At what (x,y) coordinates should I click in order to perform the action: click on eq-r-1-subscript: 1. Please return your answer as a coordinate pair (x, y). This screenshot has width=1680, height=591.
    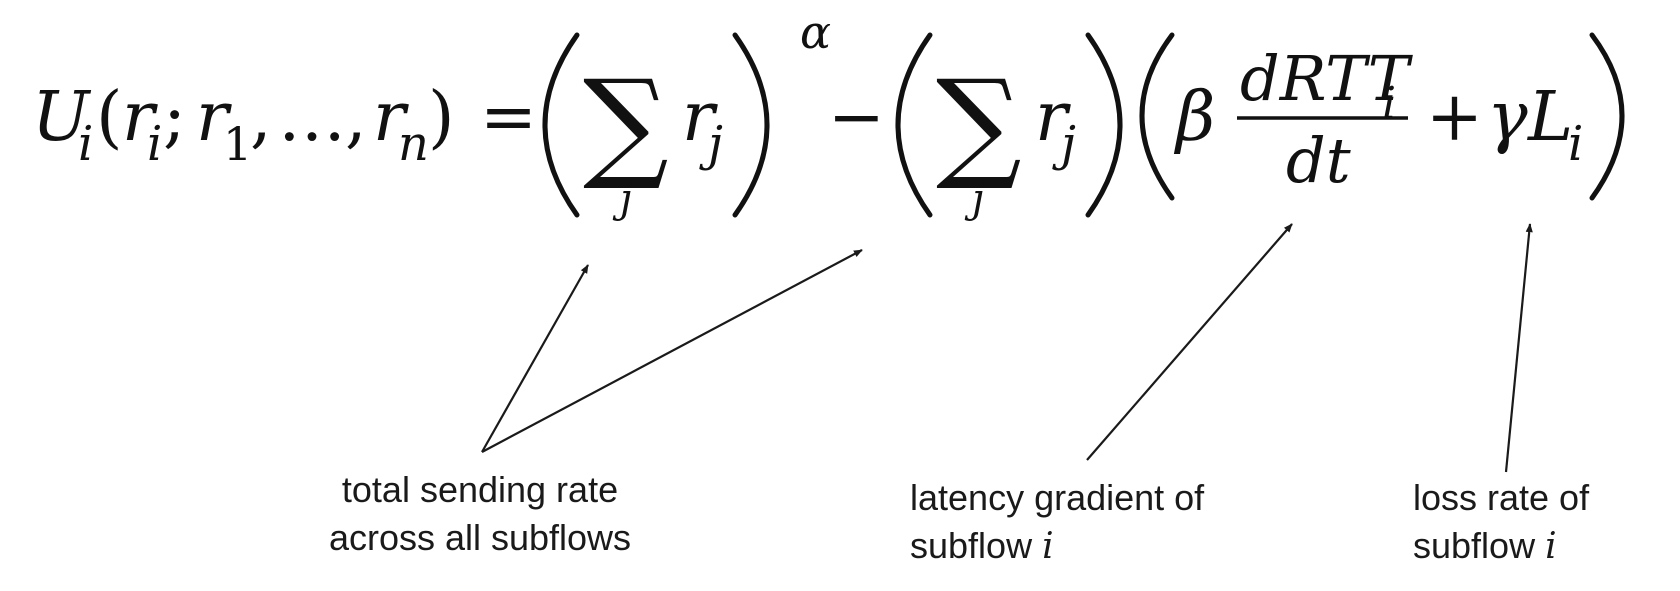
    Looking at the image, I should click on (237, 144).